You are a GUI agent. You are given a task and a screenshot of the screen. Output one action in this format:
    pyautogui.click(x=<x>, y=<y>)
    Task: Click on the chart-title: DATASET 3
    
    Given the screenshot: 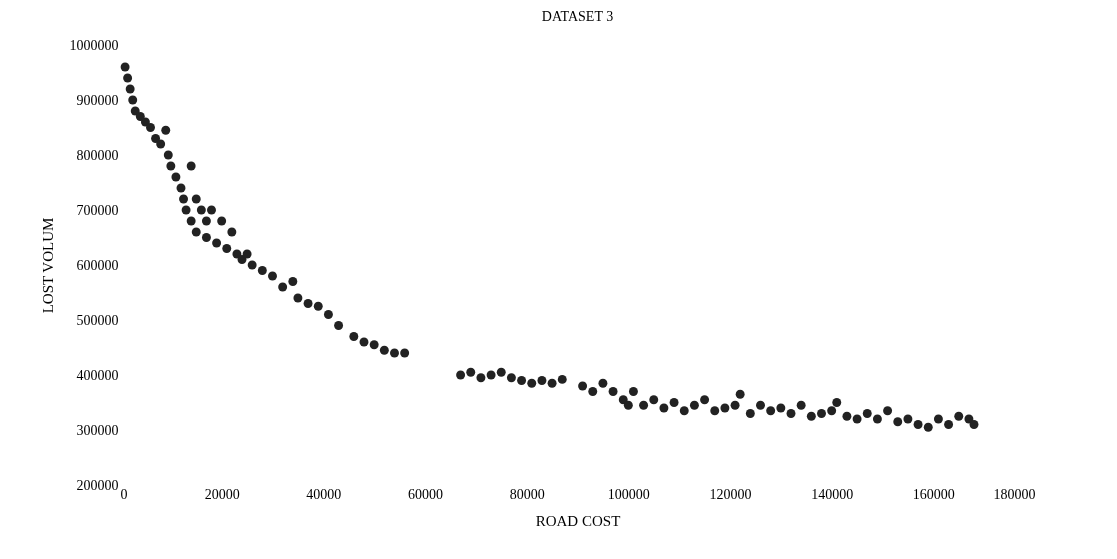 What is the action you would take?
    pyautogui.click(x=577, y=16)
    